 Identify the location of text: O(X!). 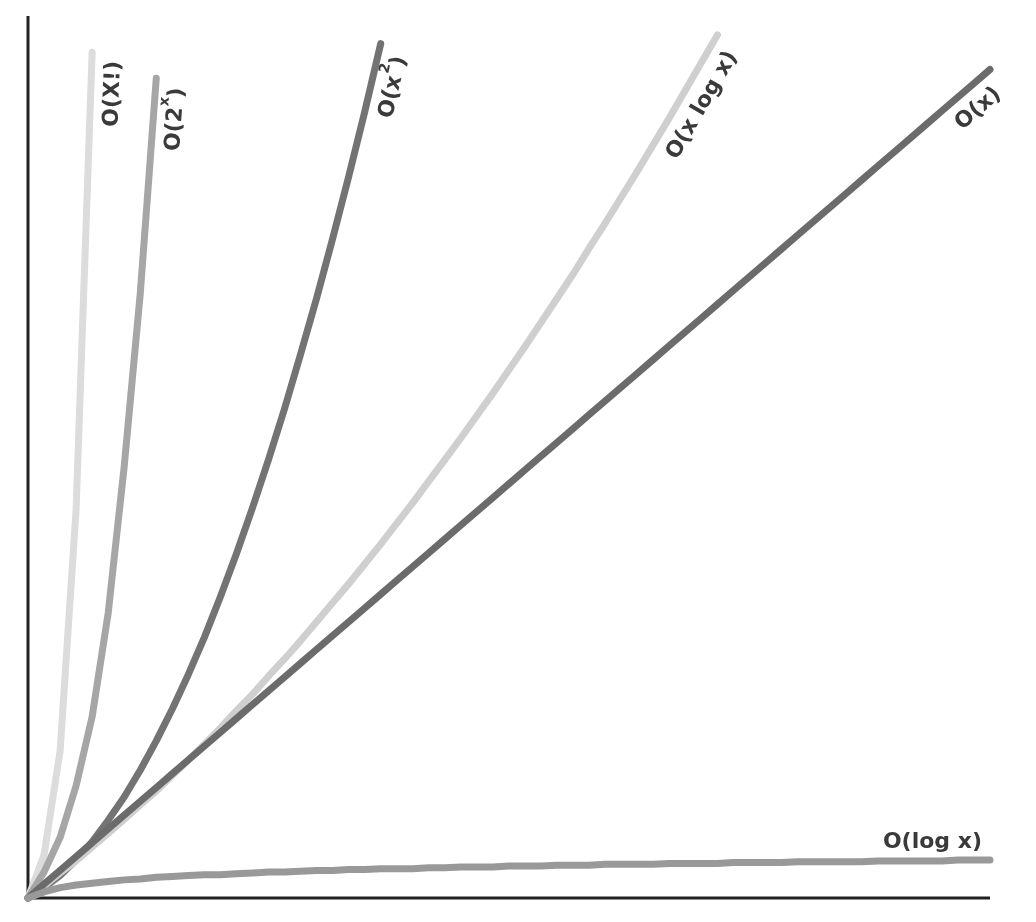
(111, 94).